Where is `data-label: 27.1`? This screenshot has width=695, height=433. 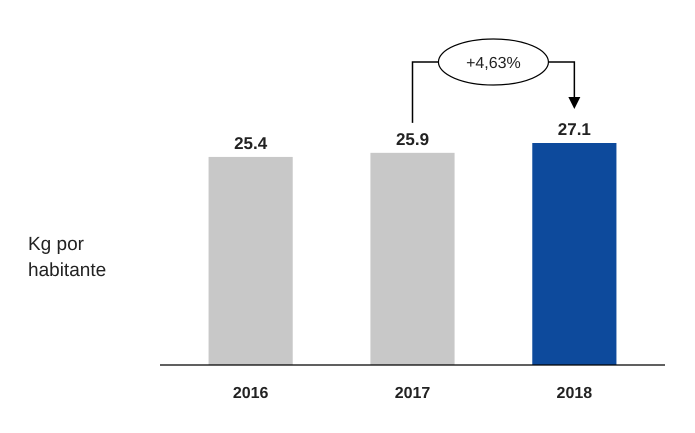
data-label: 27.1 is located at coordinates (574, 129).